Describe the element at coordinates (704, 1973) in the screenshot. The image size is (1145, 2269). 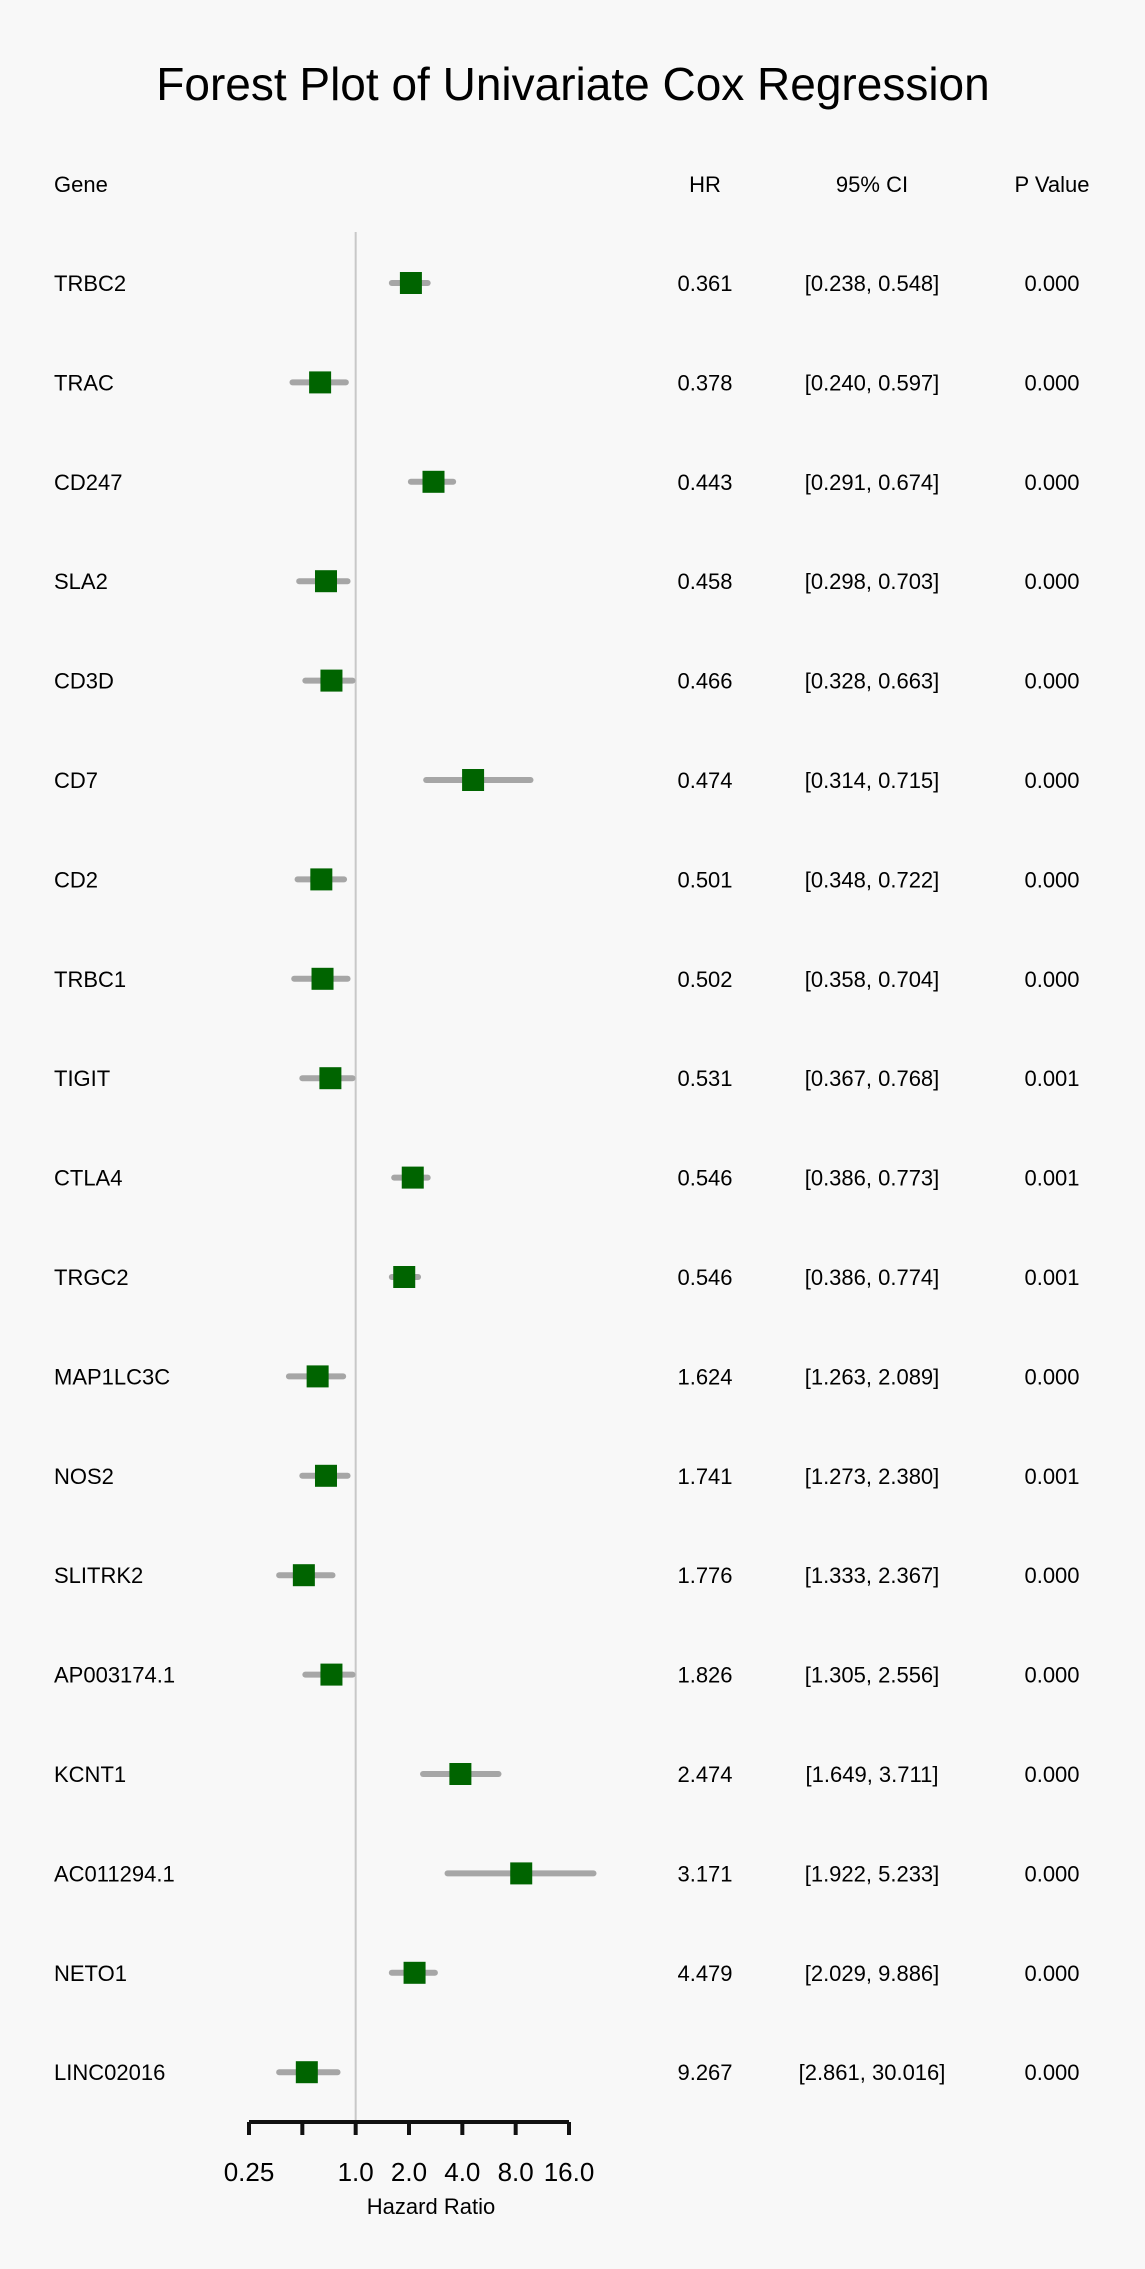
I see `hr-value: 4.479` at that location.